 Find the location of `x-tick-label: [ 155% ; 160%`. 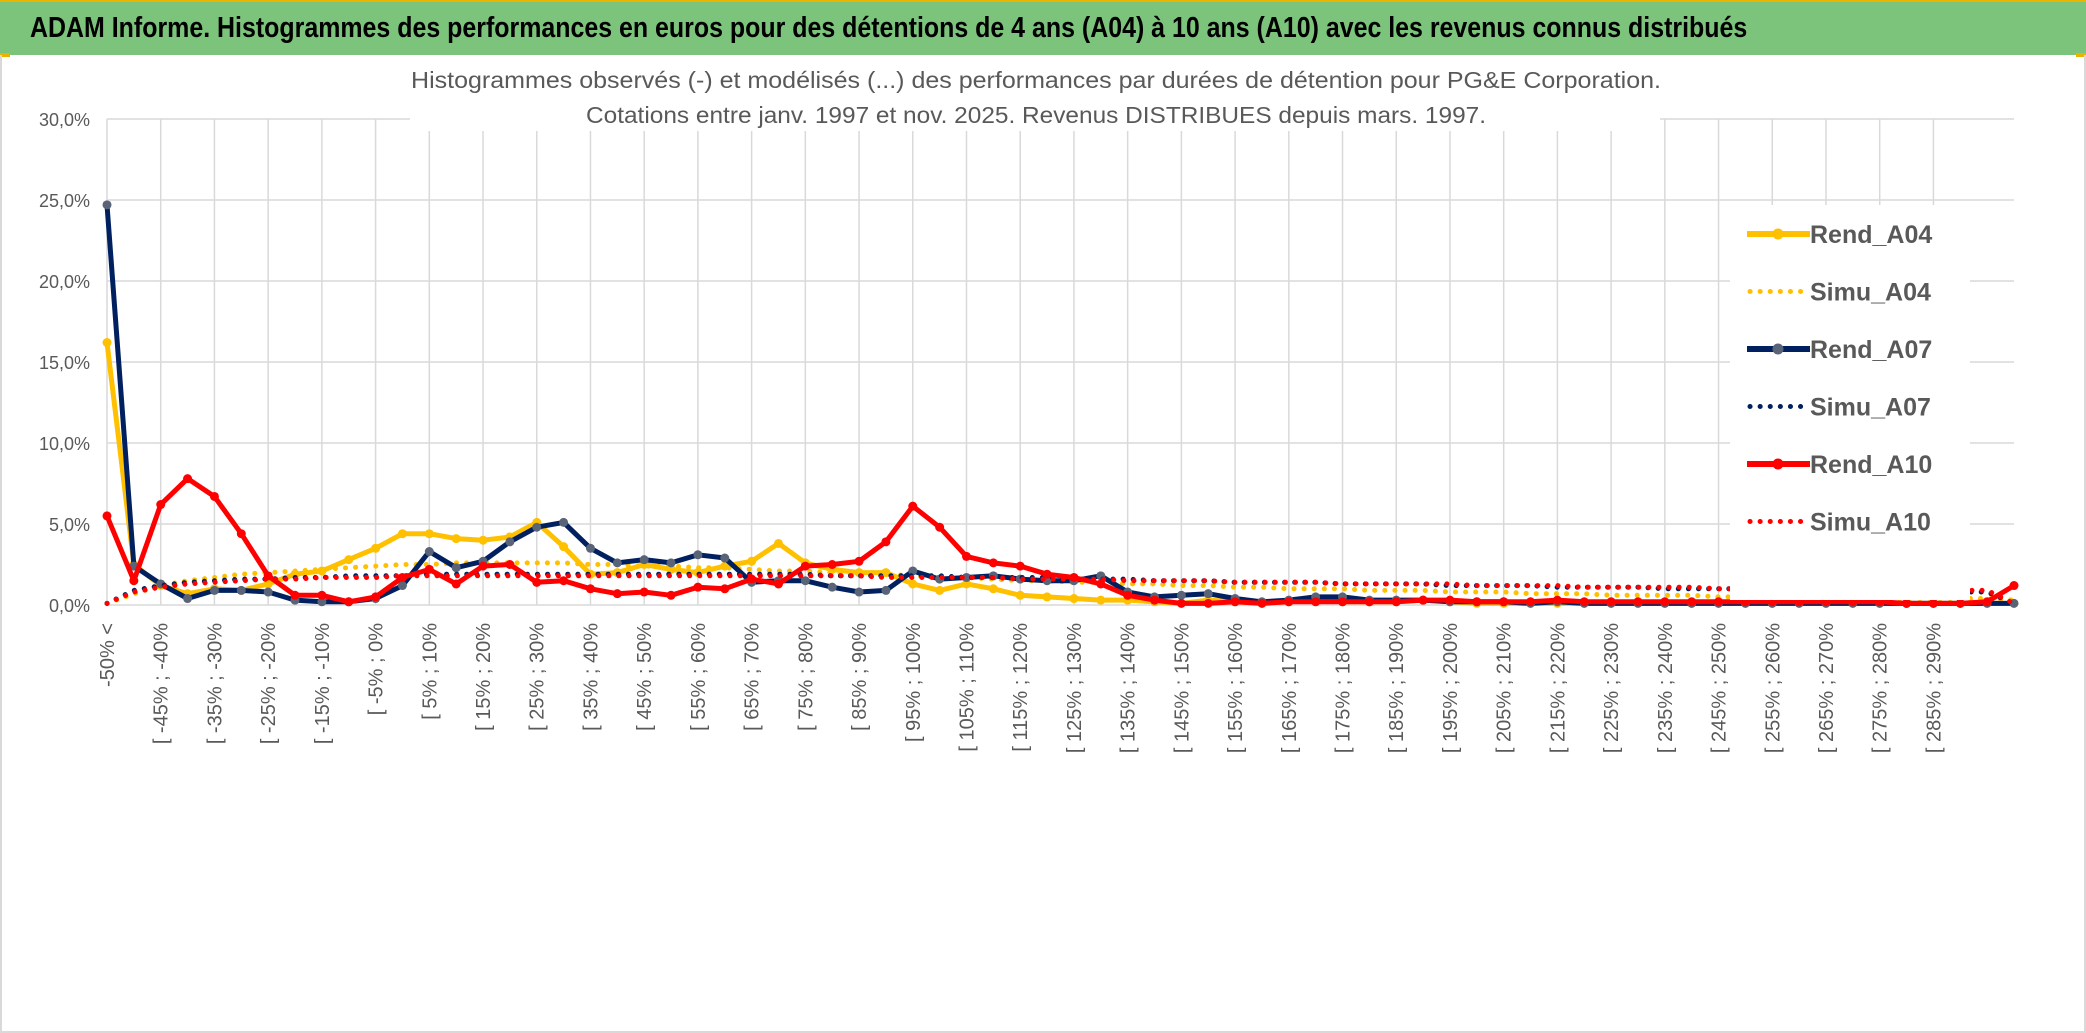

x-tick-label: [ 155% ; 160% is located at coordinates (1236, 688).